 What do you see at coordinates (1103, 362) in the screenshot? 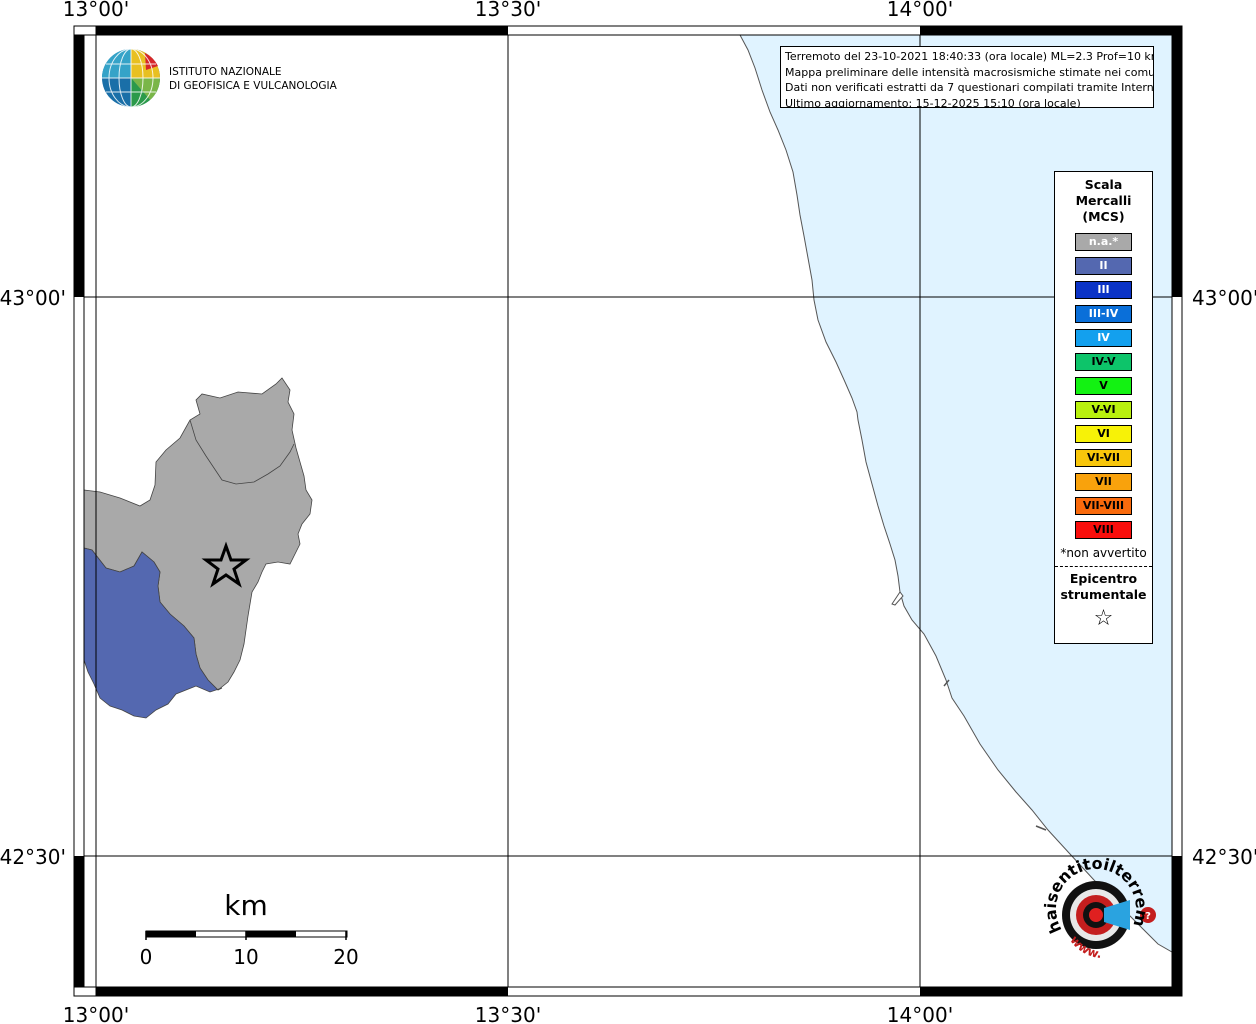
I see `legend-swatch: IV-V` at bounding box center [1103, 362].